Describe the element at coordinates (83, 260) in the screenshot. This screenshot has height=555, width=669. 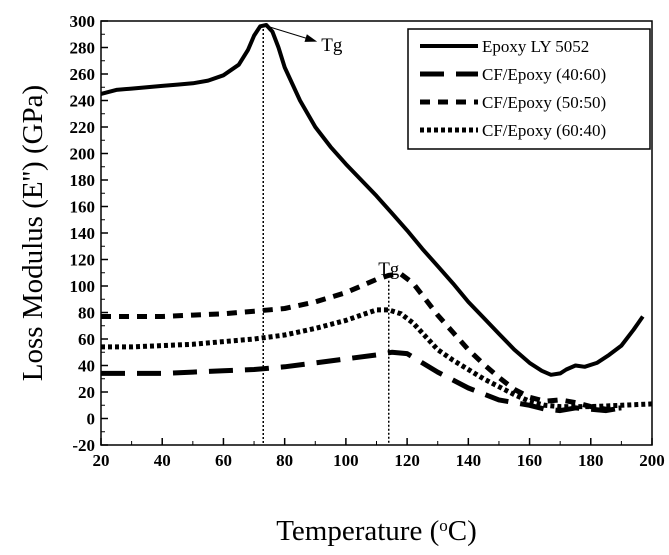
I see `y-tick-label: 120` at that location.